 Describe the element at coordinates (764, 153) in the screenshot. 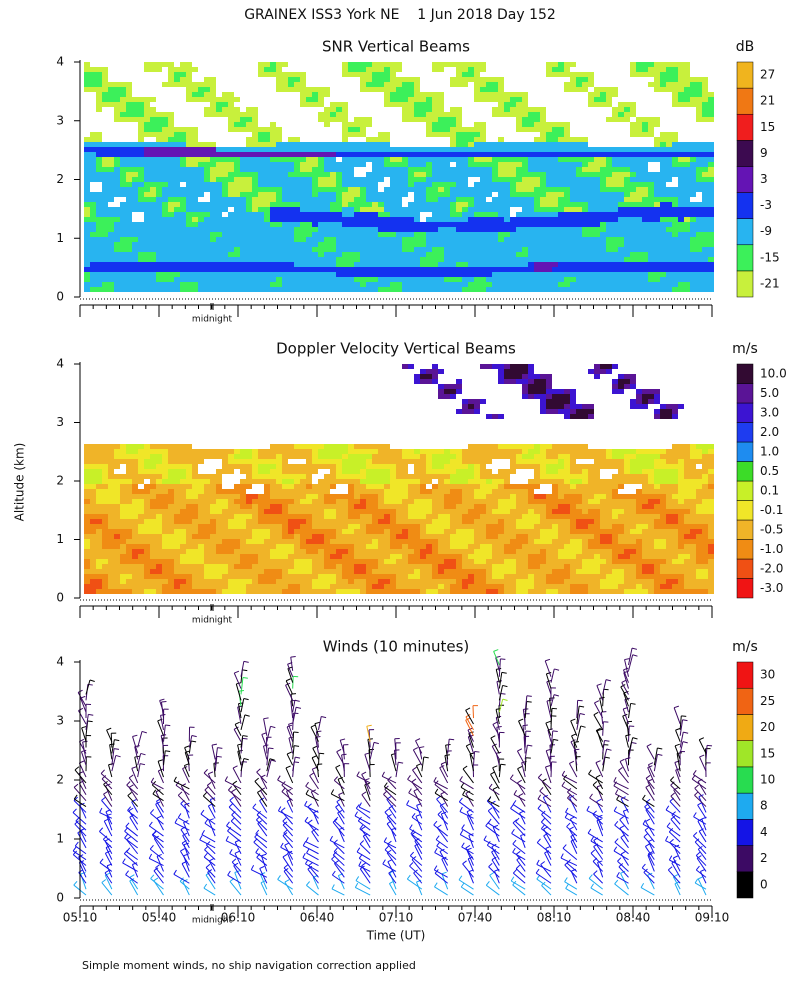

I see `colorbar-tick-label: 9` at that location.